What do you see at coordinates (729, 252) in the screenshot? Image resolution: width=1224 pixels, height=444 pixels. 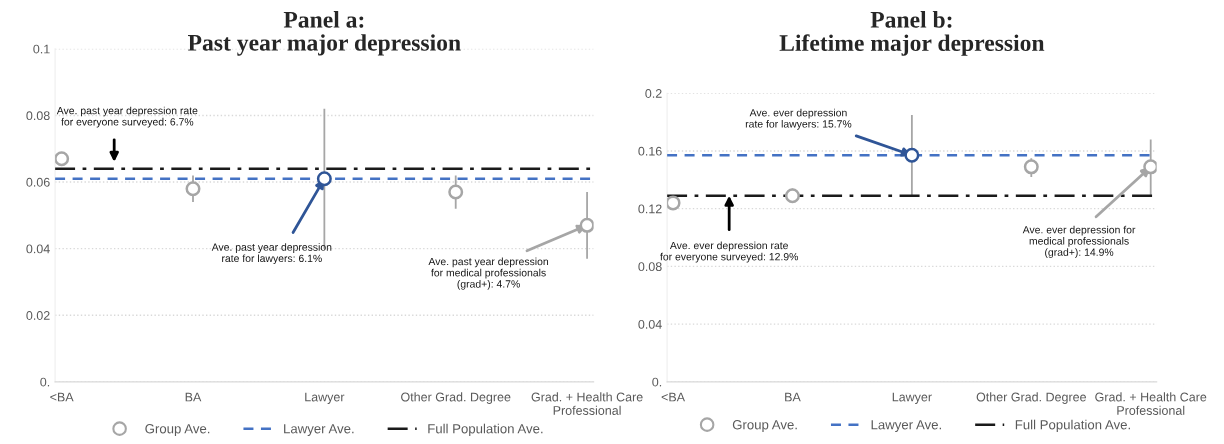 I see `annotation: Ave. ever depression rate for everyone surveyed: 12.9%` at bounding box center [729, 252].